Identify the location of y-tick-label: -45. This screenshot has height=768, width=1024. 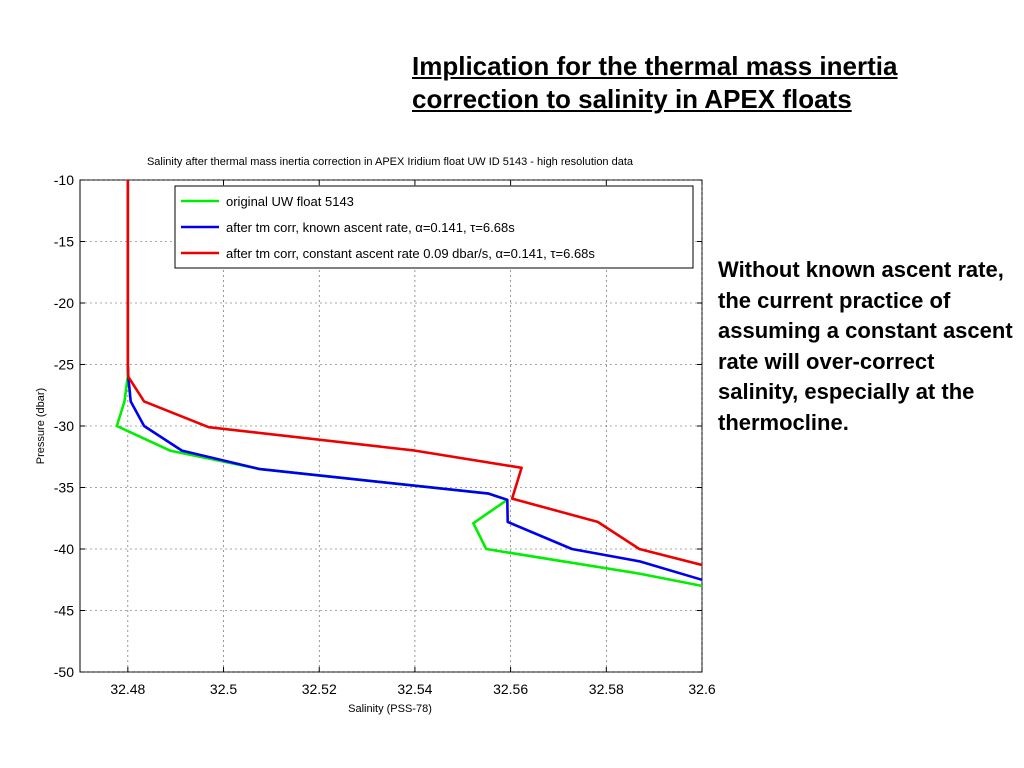
(64, 611).